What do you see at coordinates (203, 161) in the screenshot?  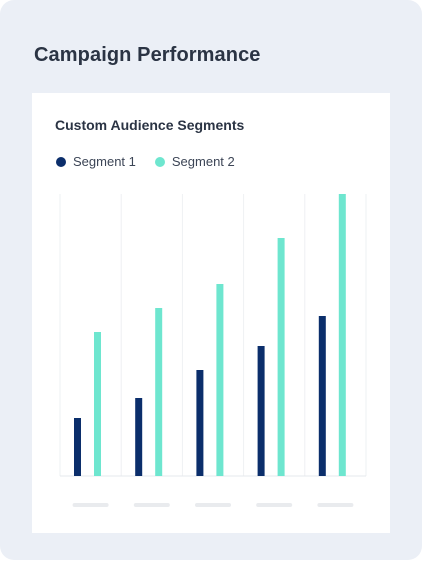 I see `legend-label-segment-2: Segment 2` at bounding box center [203, 161].